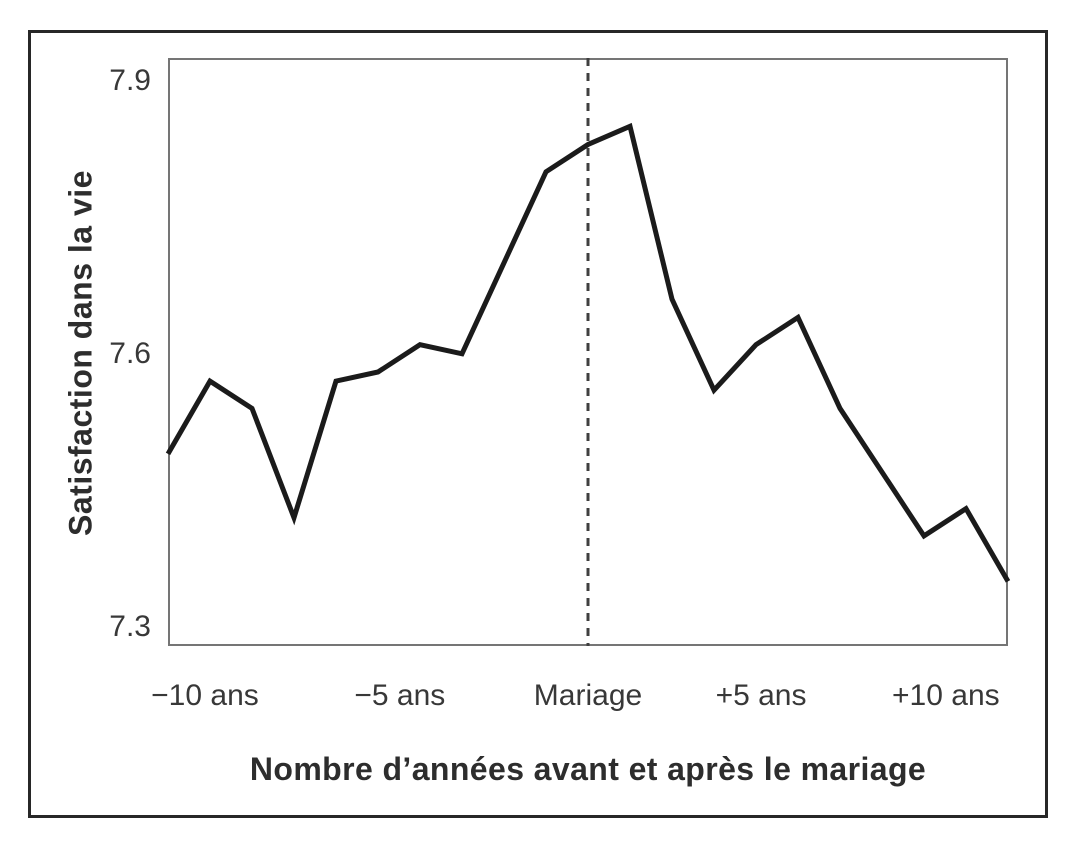  Describe the element at coordinates (95, 352) in the screenshot. I see `y-axis-tick-labels: 7.9 7.6 7.3` at that location.